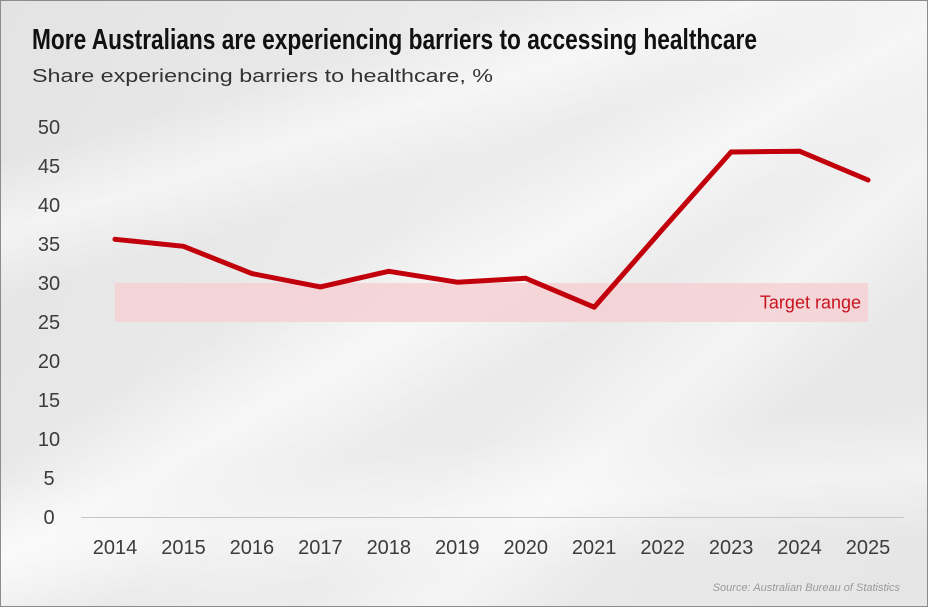 The height and width of the screenshot is (607, 928). I want to click on data-point-2023, so click(731, 152).